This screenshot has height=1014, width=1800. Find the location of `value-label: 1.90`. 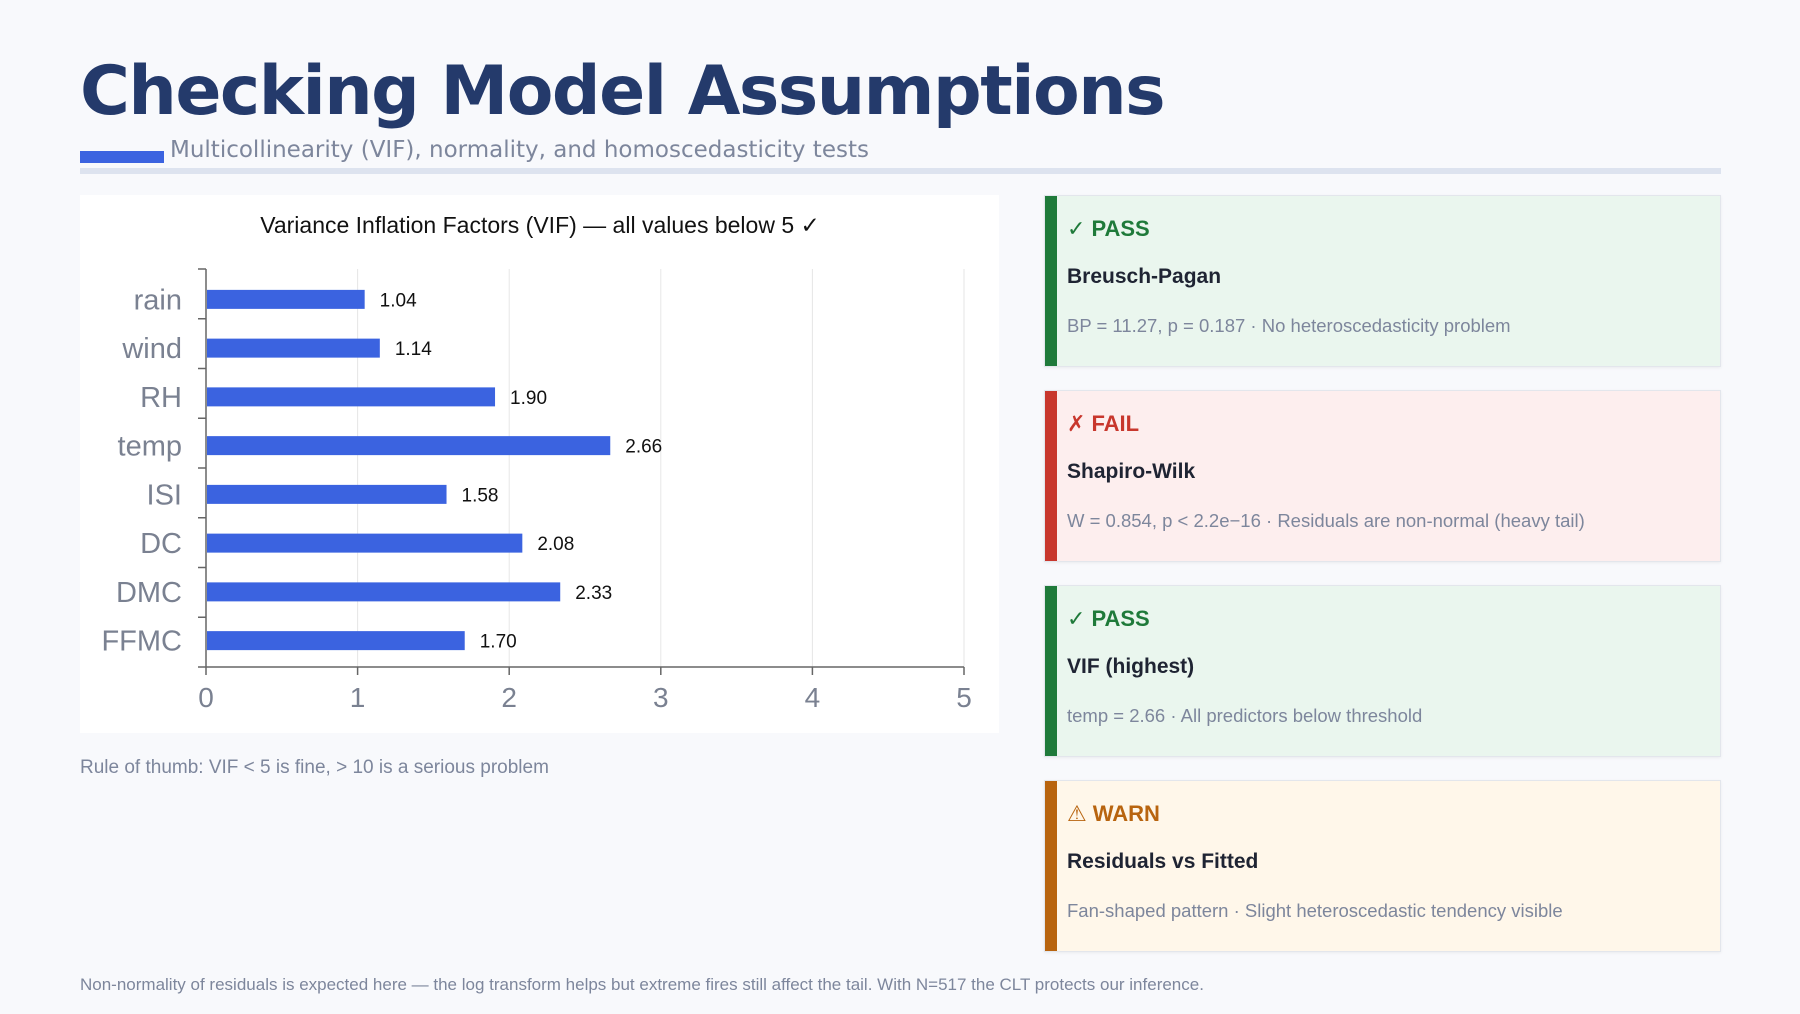

value-label: 1.90 is located at coordinates (528, 398).